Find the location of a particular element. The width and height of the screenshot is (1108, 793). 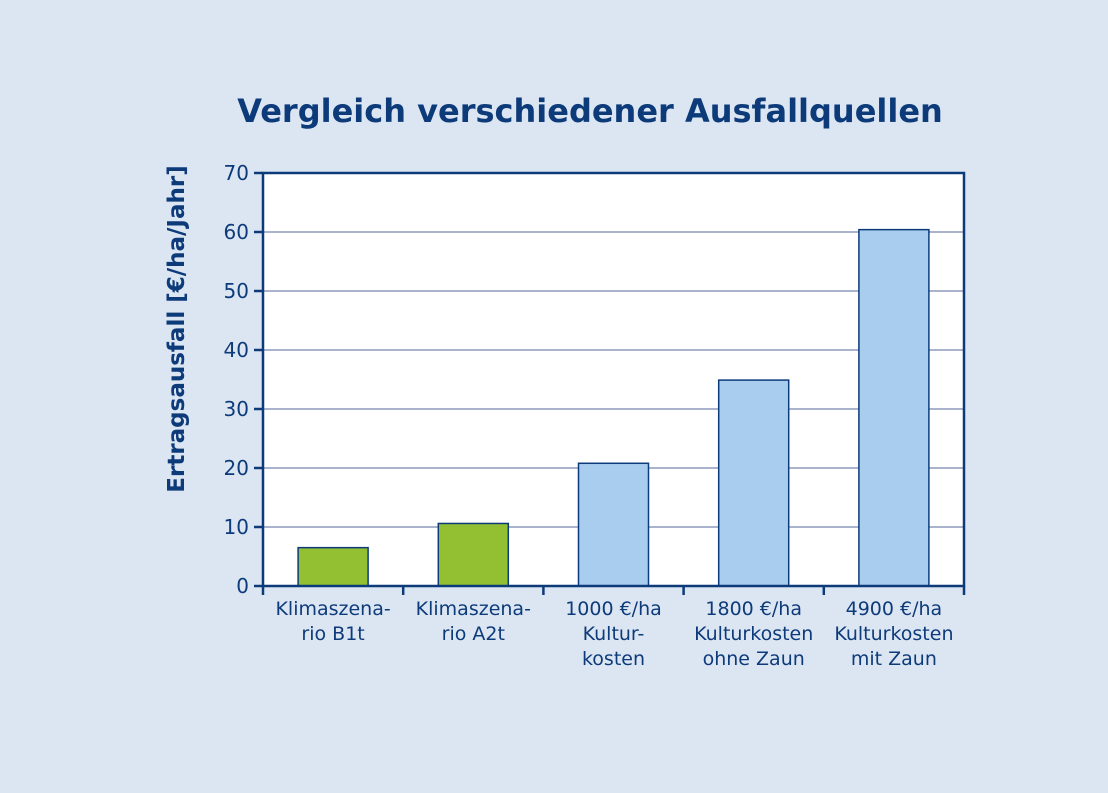

y-tick-label: 70 is located at coordinates (236, 173).